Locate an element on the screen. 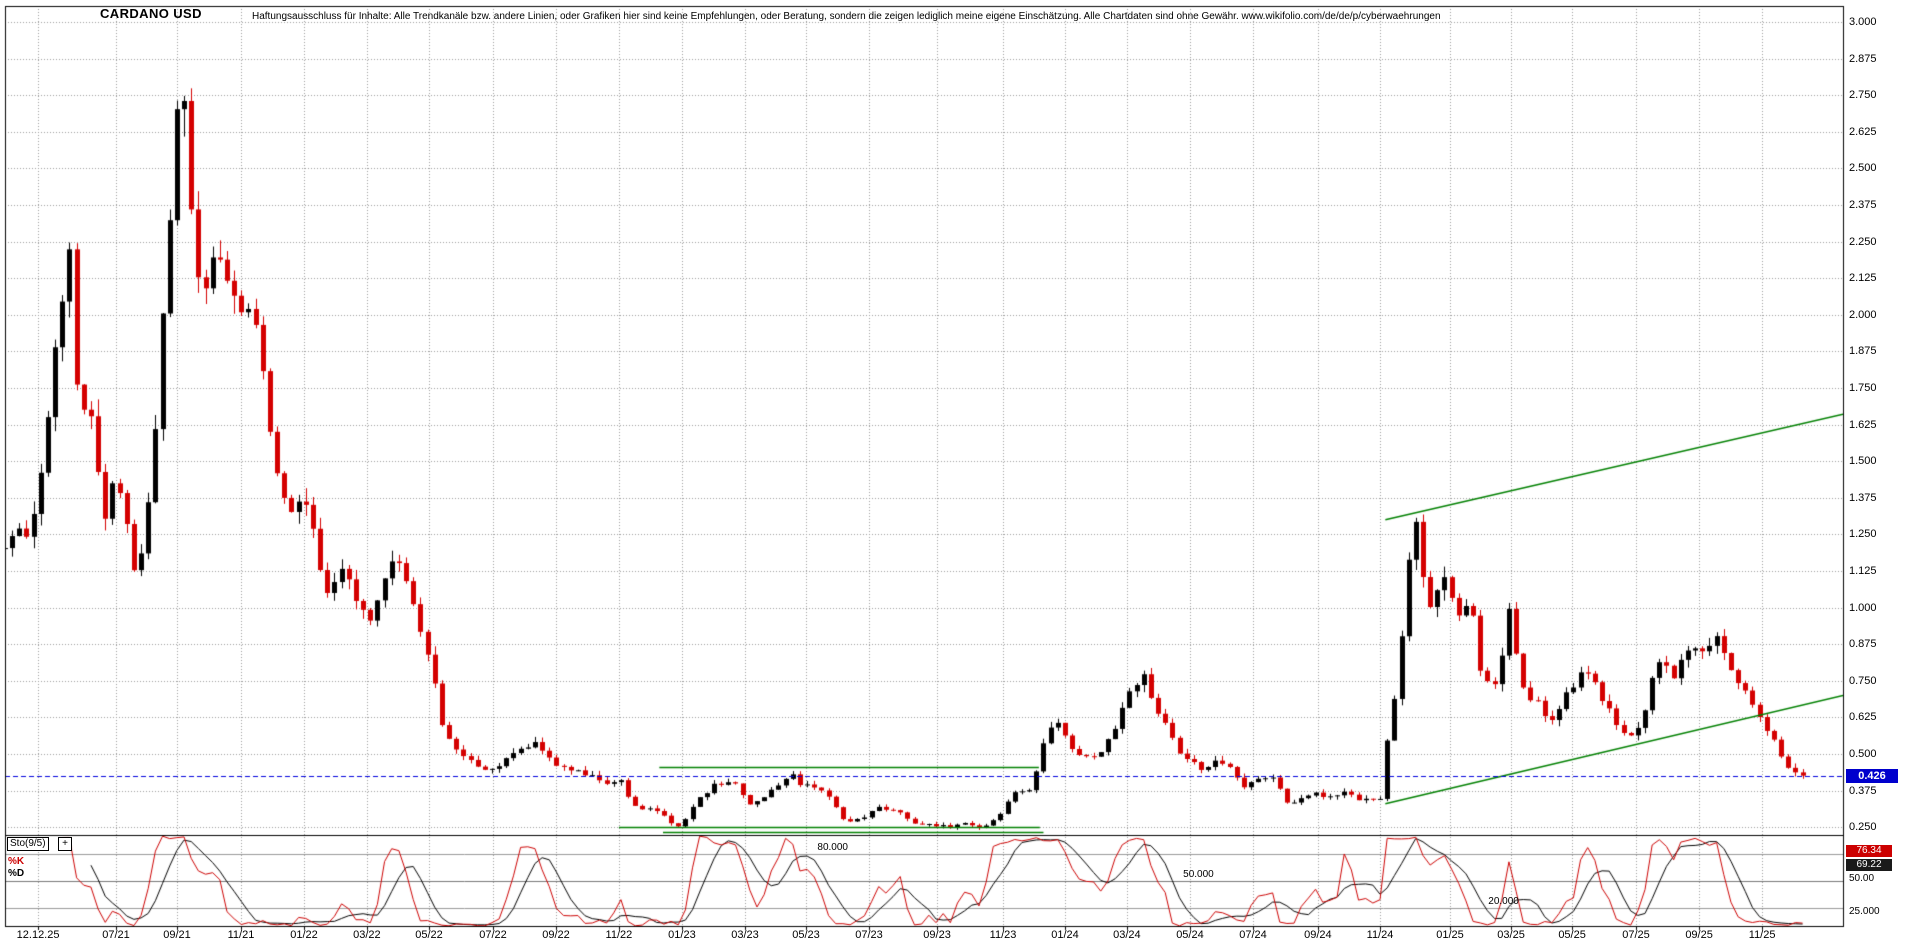 The width and height of the screenshot is (1916, 948). x-tick-label: 09/22 is located at coordinates (556, 935).